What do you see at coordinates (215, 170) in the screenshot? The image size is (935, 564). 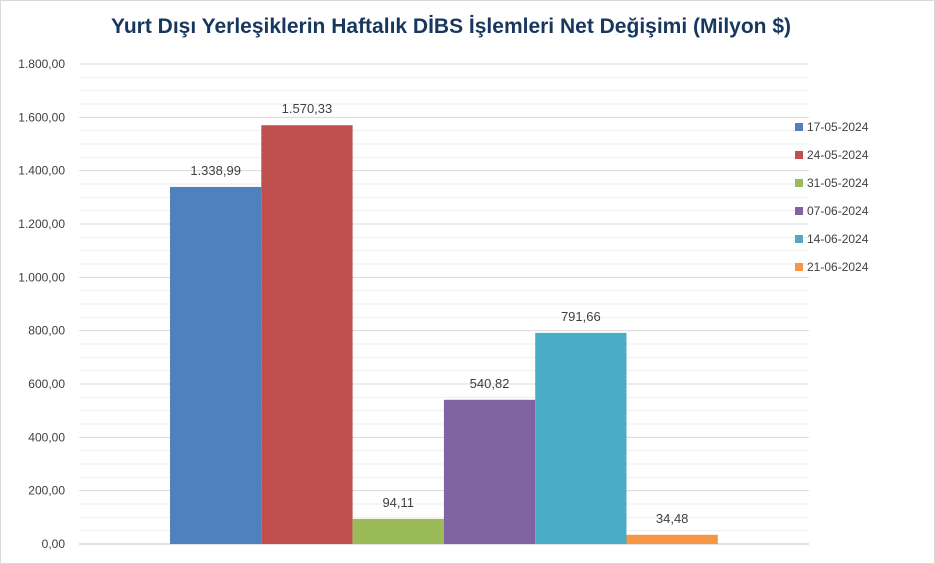 I see `data-label-17-05-2024: 1.338,99` at bounding box center [215, 170].